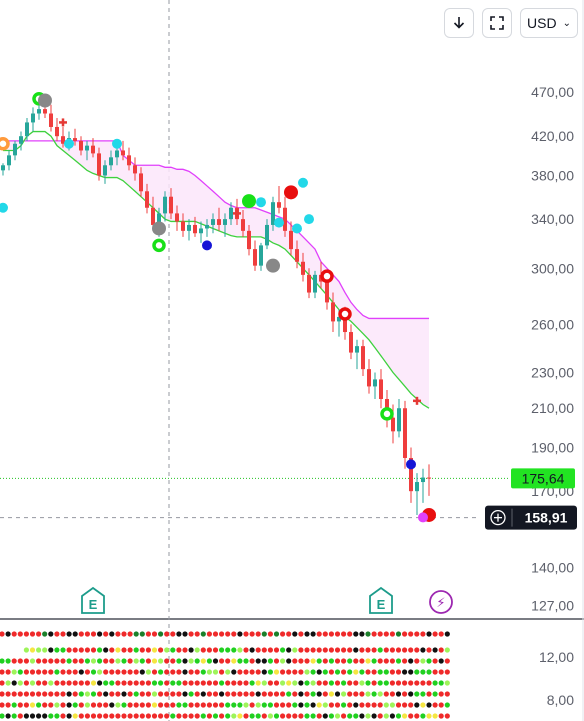 Image resolution: width=584 pixels, height=721 pixels. I want to click on download-button, so click(459, 23).